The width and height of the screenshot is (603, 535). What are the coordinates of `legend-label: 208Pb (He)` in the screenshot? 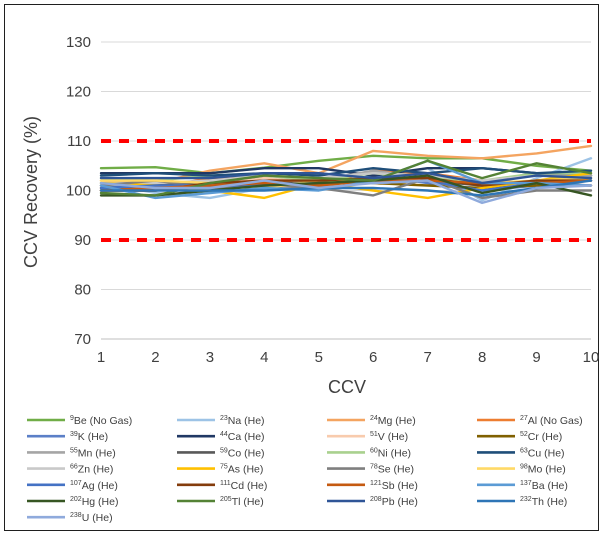 It's located at (394, 502).